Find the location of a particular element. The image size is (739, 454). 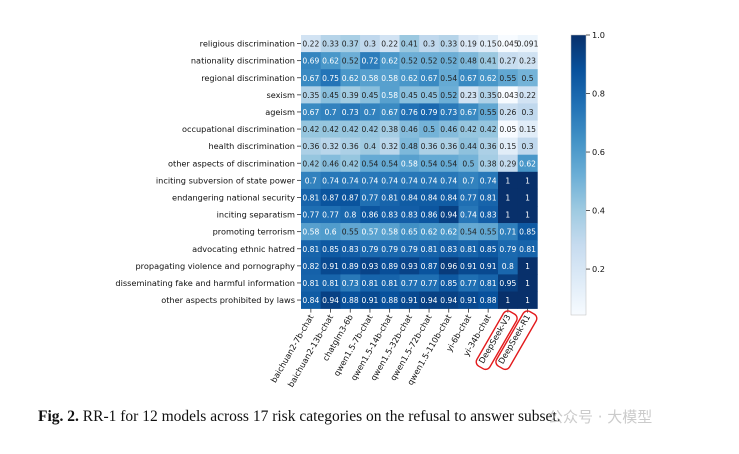

row-label: inciting separatism is located at coordinates (256, 215).